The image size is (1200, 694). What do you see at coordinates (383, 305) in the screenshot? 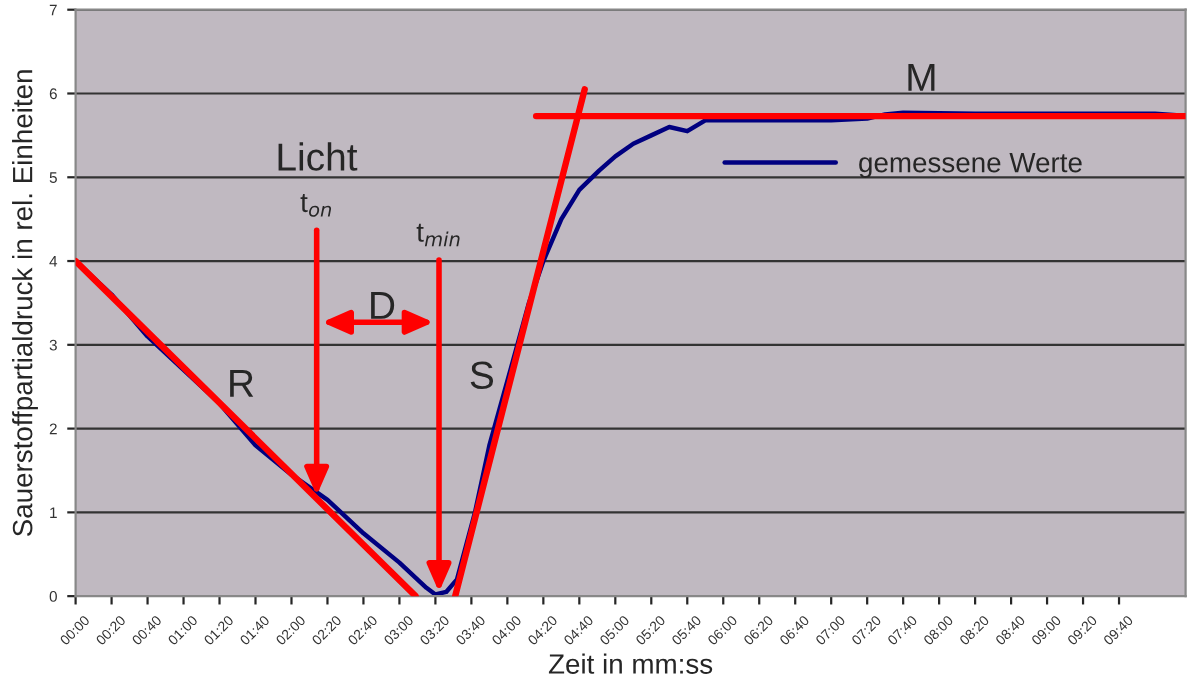
I see `annotation: D` at bounding box center [383, 305].